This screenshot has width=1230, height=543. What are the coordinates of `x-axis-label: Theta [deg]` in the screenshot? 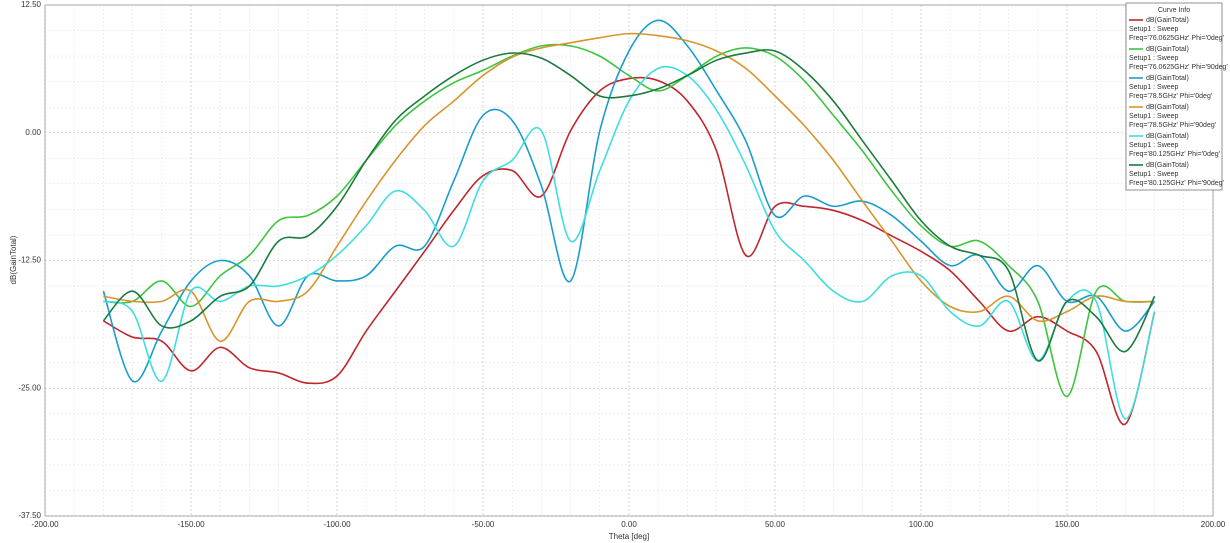 It's located at (629, 536).